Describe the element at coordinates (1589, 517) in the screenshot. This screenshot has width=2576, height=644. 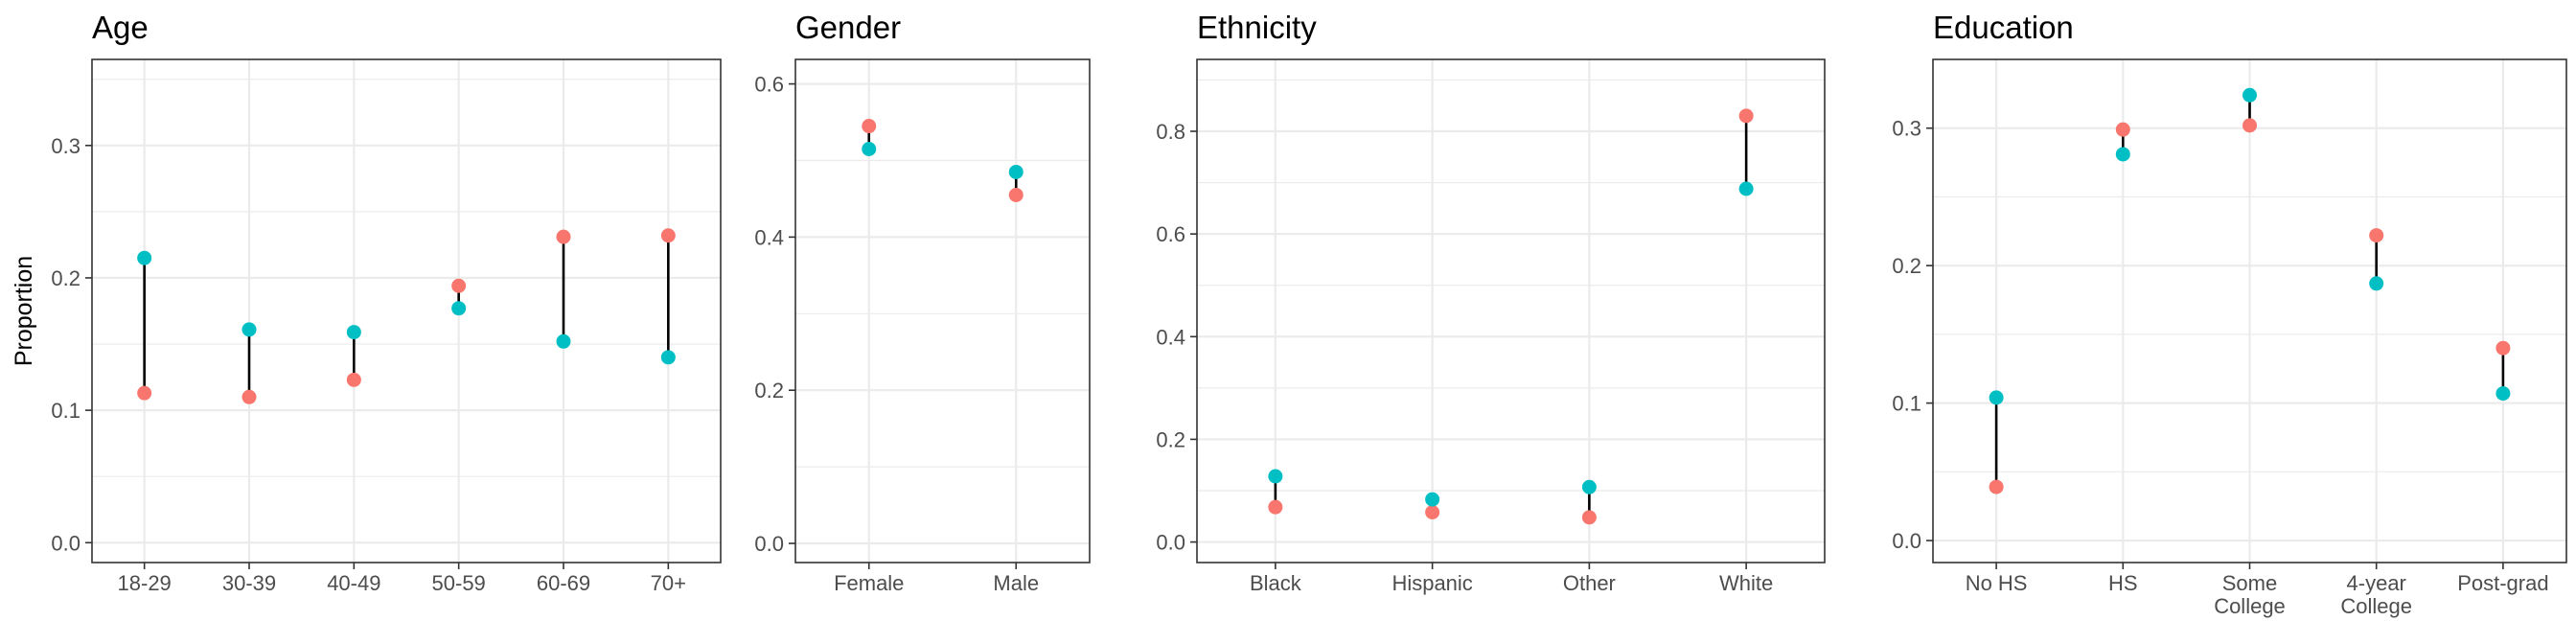
I see `point-red-other` at that location.